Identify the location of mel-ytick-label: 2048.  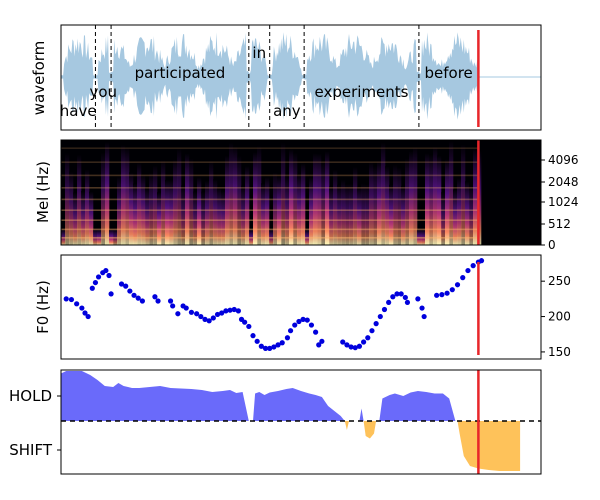
(563, 182).